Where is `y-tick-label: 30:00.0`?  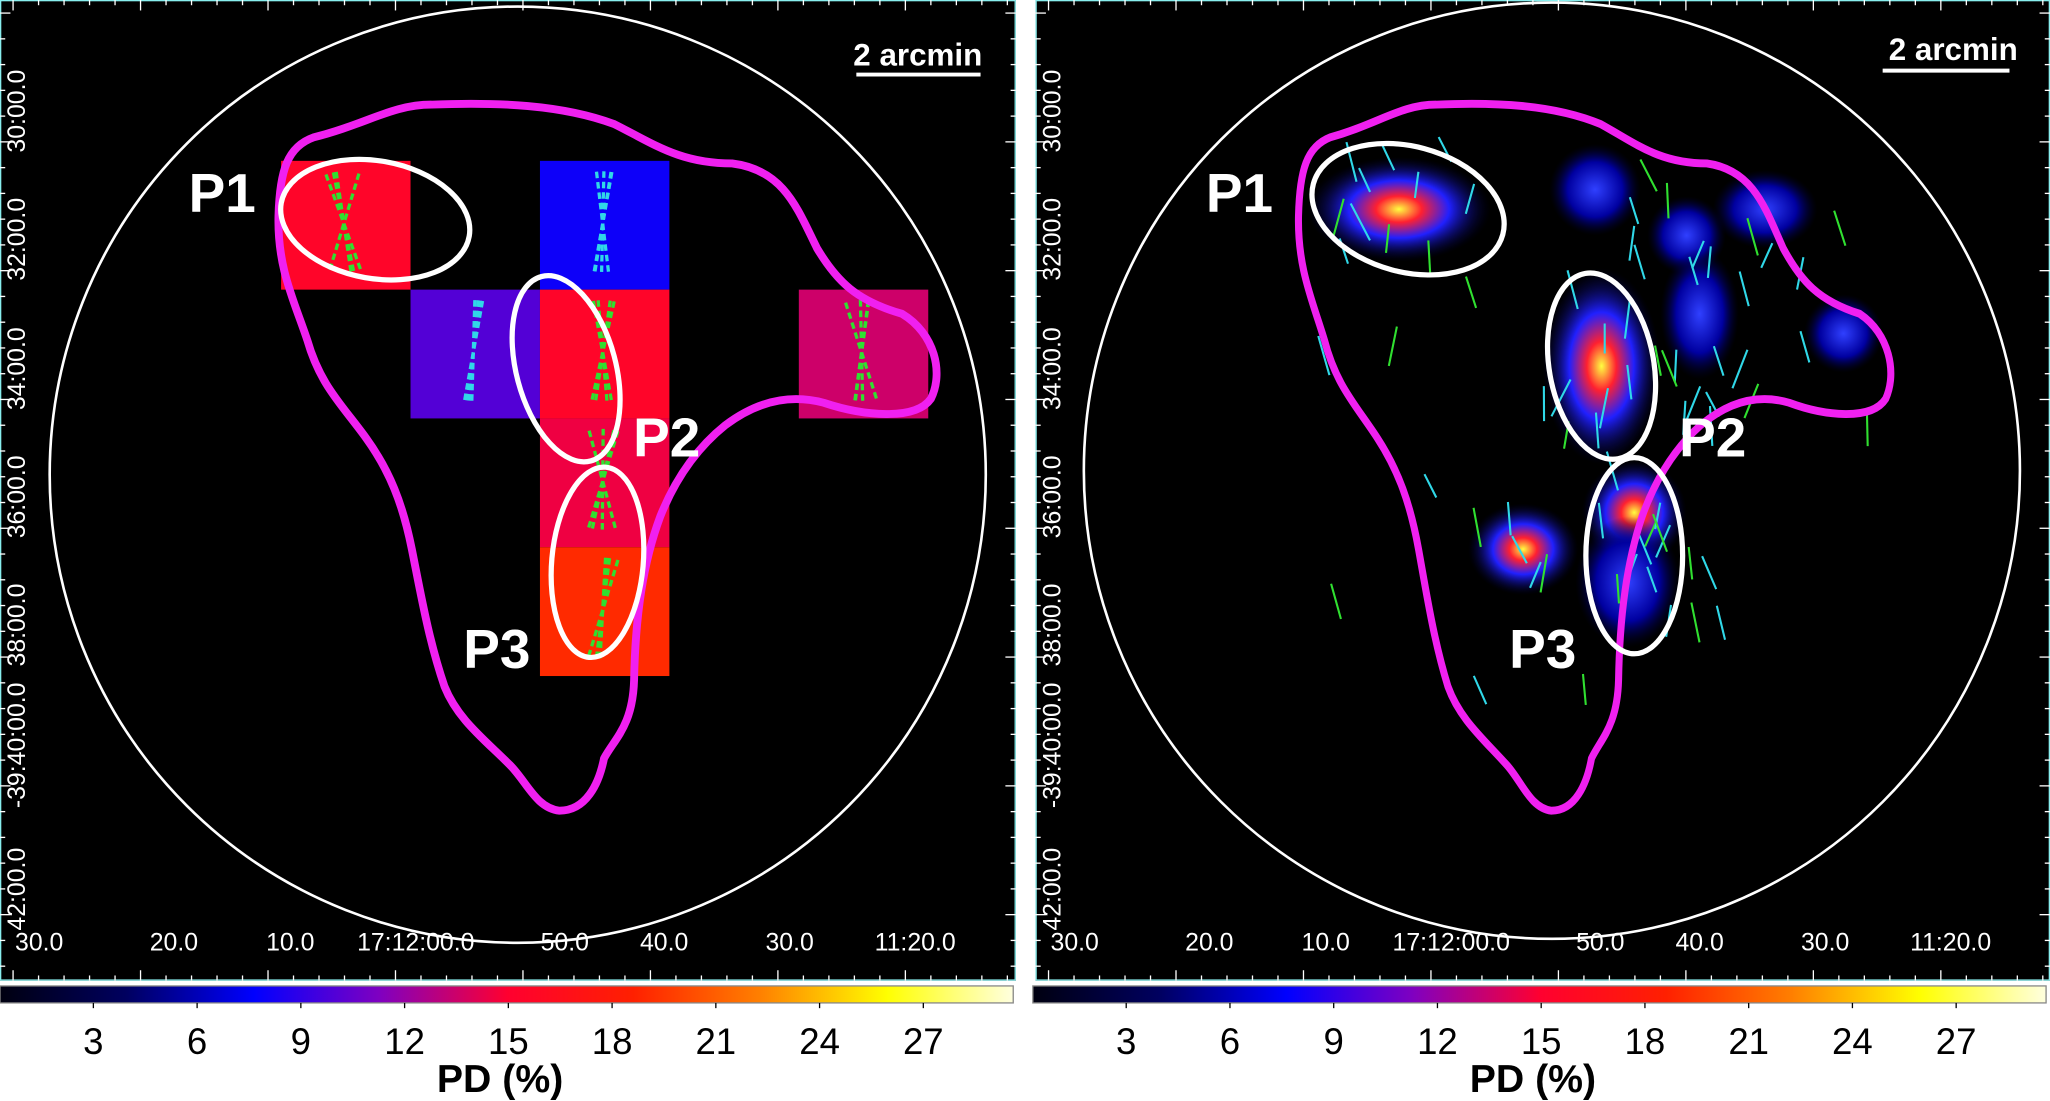 y-tick-label: 30:00.0 is located at coordinates (17, 111).